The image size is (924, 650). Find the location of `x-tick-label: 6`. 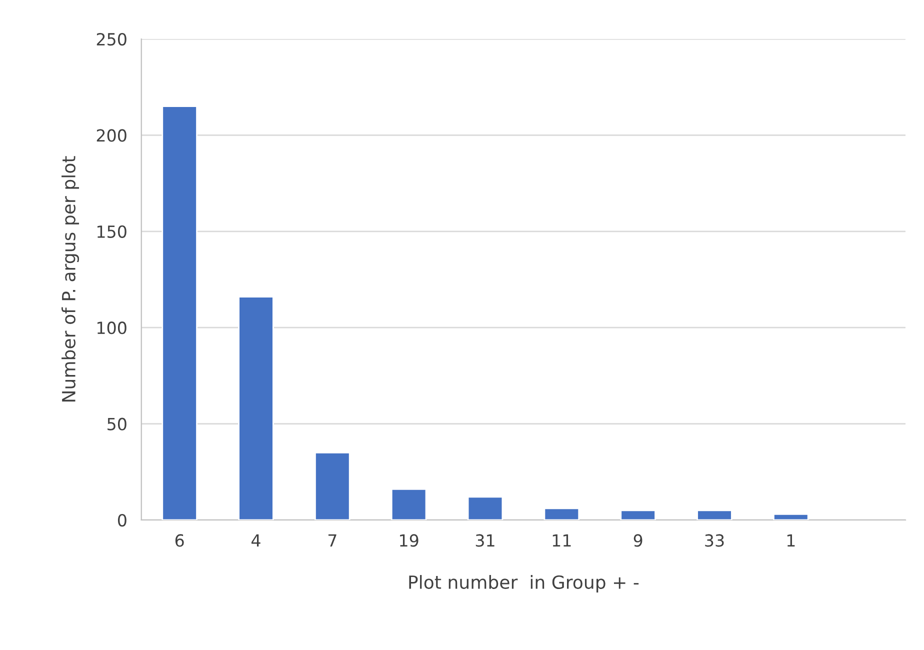

x-tick-label: 6 is located at coordinates (179, 540).